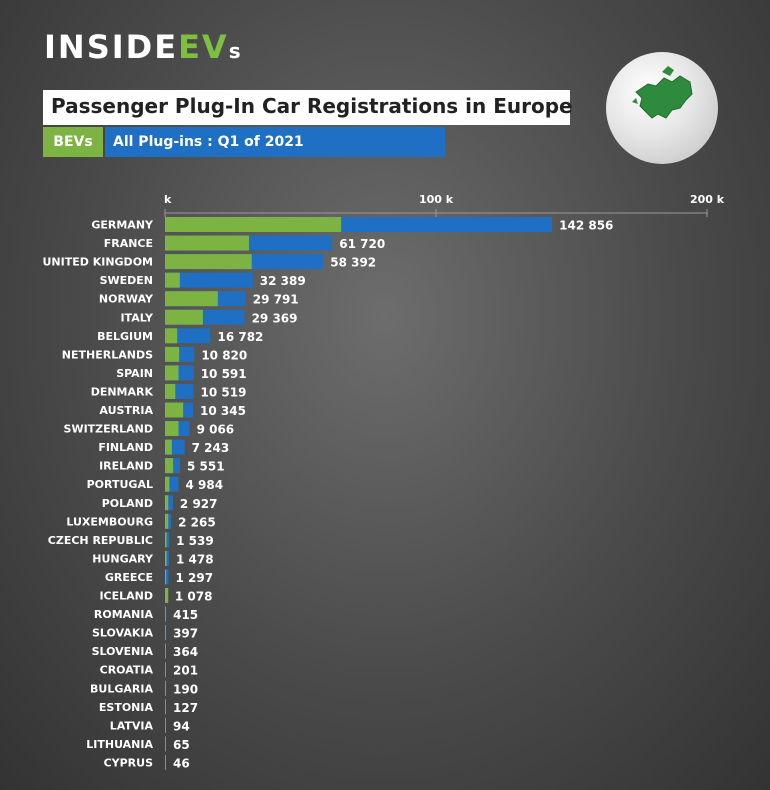 The height and width of the screenshot is (790, 770). I want to click on value-label-27: 94, so click(181, 726).